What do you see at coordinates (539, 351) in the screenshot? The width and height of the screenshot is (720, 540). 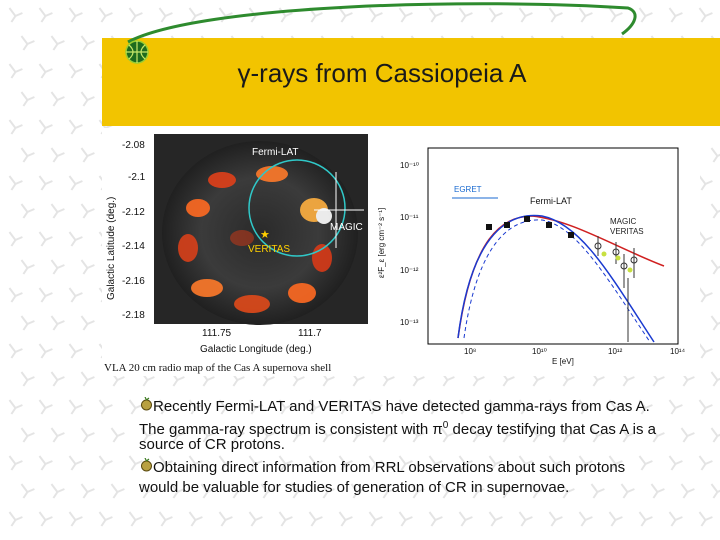 I see `x-tick: 10¹⁰` at bounding box center [539, 351].